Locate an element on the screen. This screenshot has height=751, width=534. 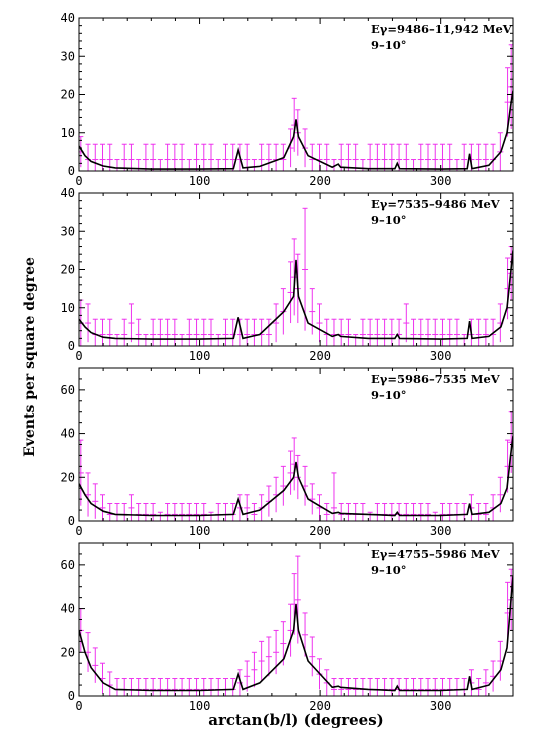
y-axis-label: Events per square degree is located at coordinates (30, 357).